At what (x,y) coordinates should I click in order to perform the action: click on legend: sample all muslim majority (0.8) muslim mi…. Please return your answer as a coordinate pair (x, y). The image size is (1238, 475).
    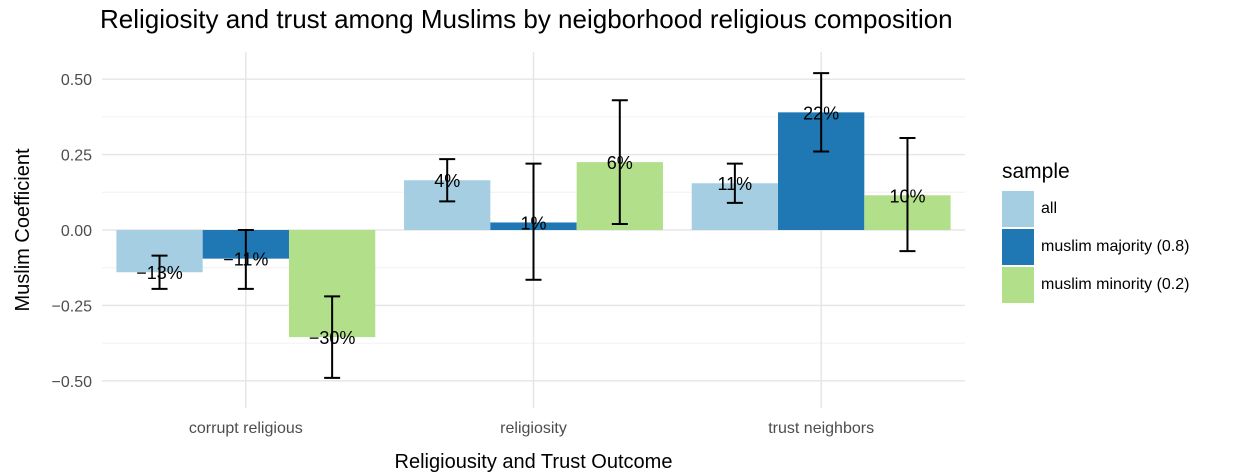
    Looking at the image, I should click on (1095, 232).